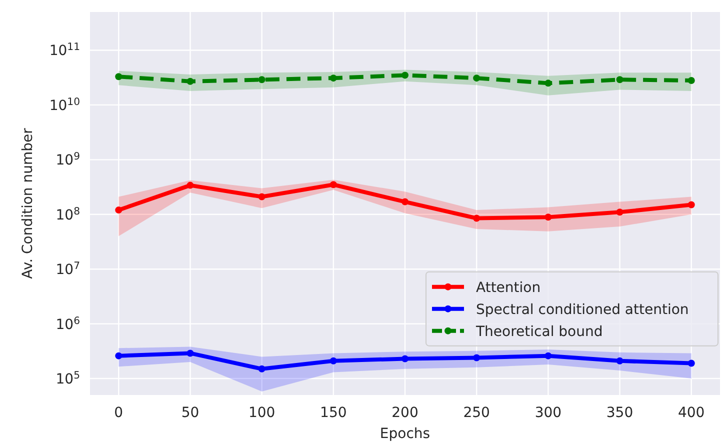  Describe the element at coordinates (68, 215) in the screenshot. I see `y-tick-label: 10$^{8}$` at that location.